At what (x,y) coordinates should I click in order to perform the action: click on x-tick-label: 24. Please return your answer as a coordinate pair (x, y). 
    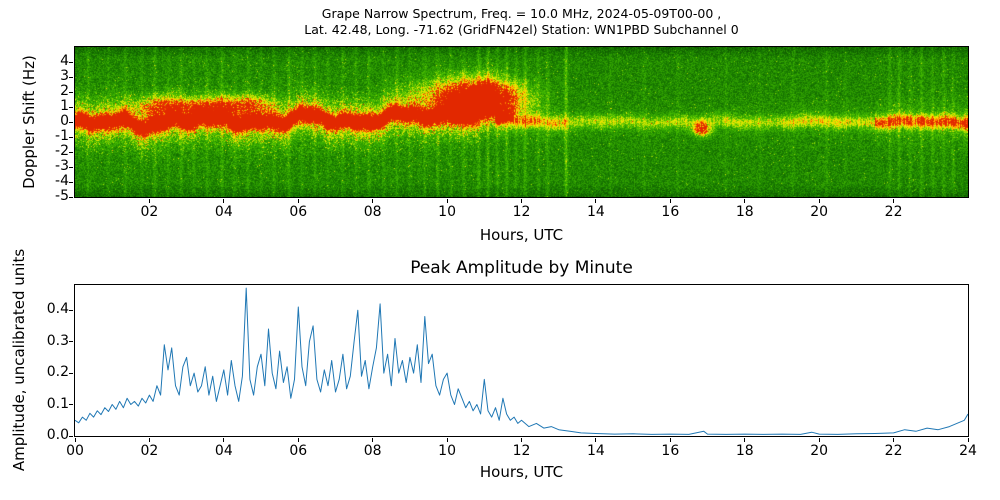
    Looking at the image, I should click on (968, 451).